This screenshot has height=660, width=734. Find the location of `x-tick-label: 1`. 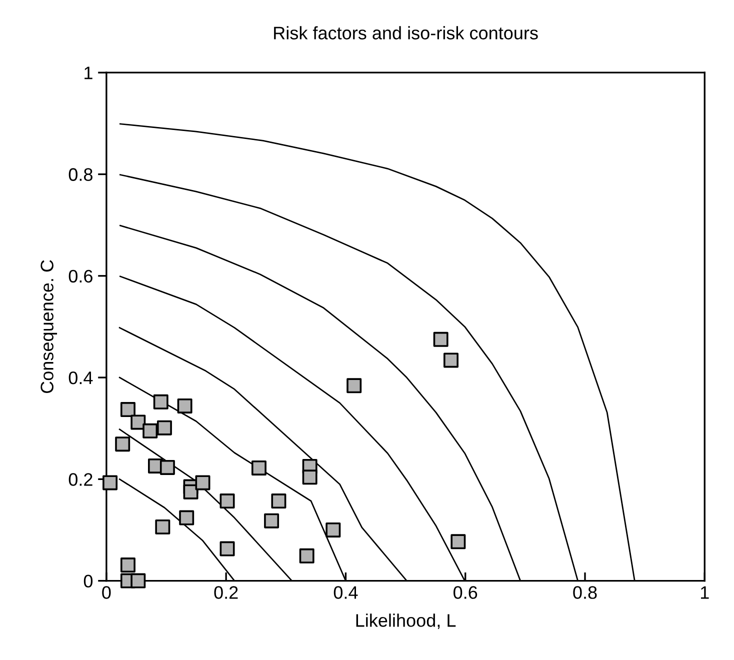

x-tick-label: 1 is located at coordinates (704, 592).